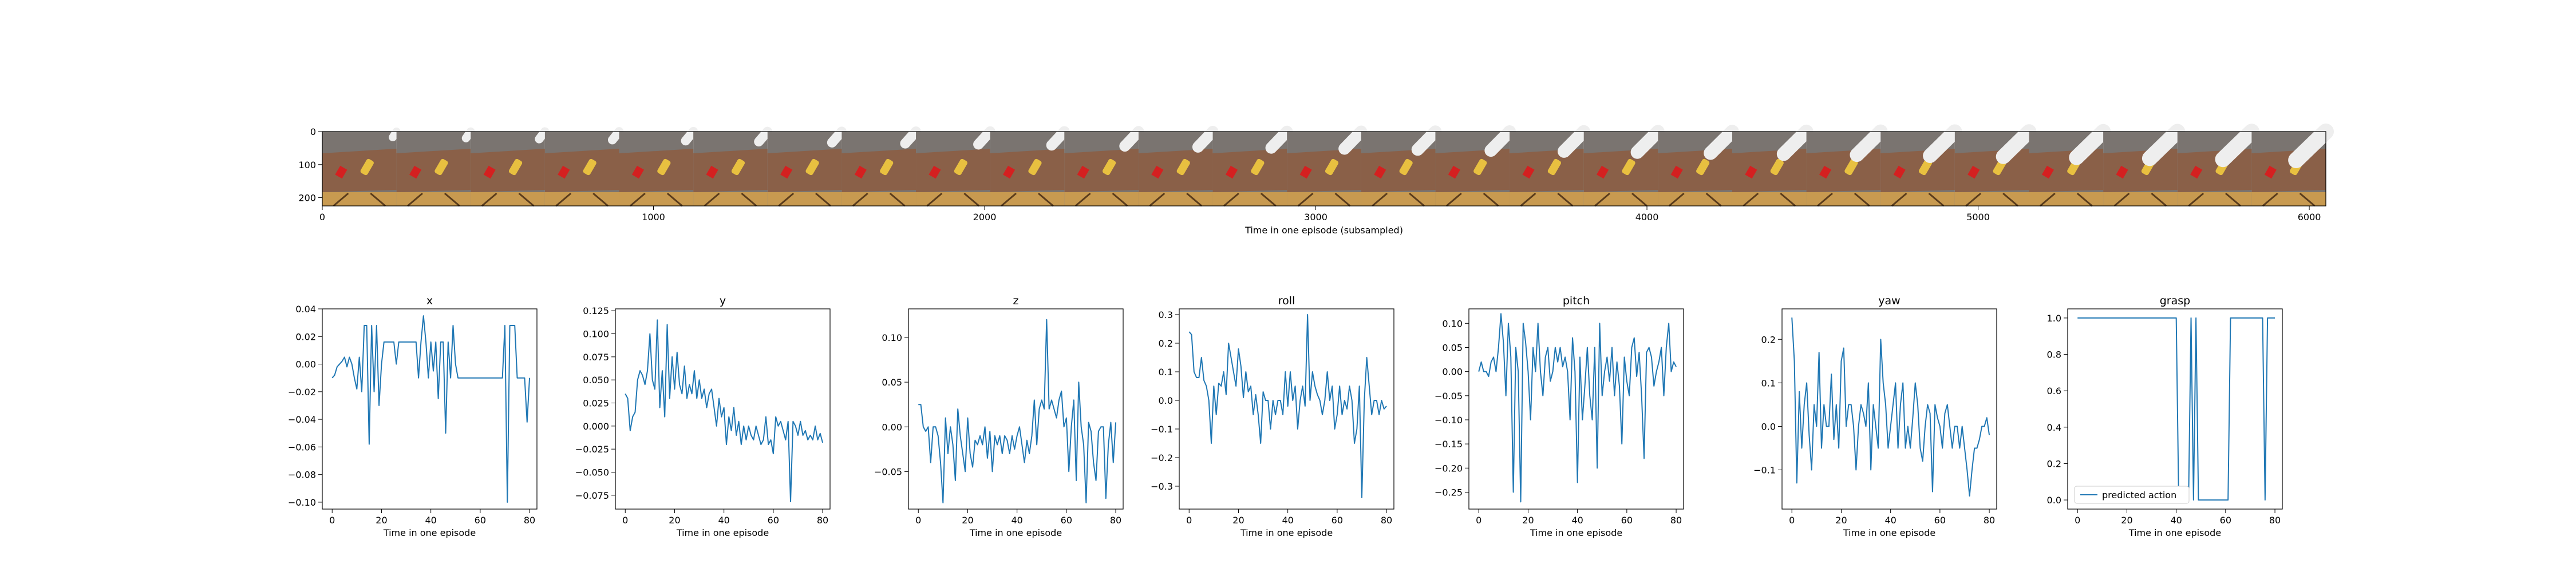  I want to click on y-tick-label: −0.075, so click(592, 495).